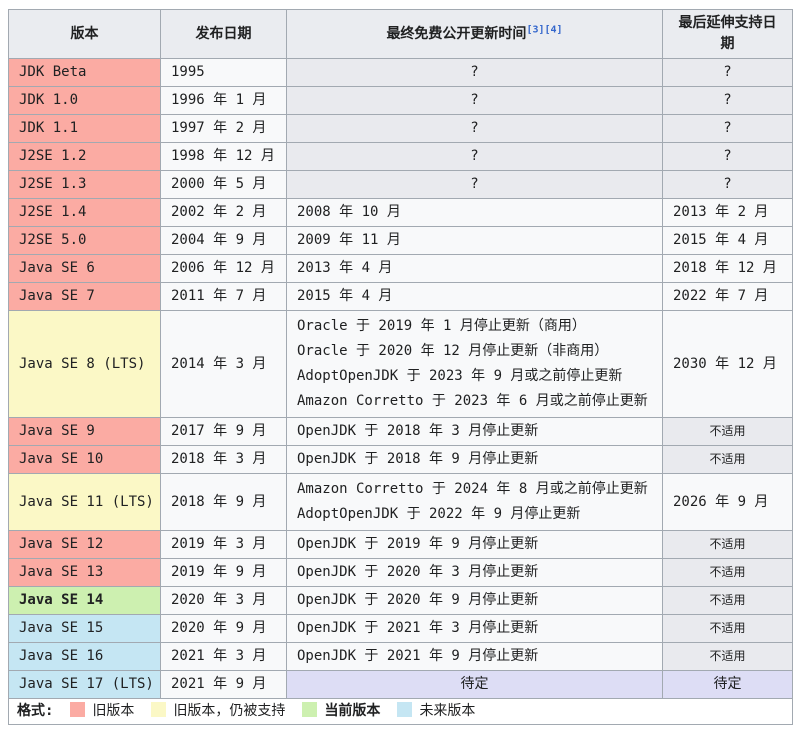 The height and width of the screenshot is (734, 800). I want to click on legend-swatch-old_supported, so click(159, 709).